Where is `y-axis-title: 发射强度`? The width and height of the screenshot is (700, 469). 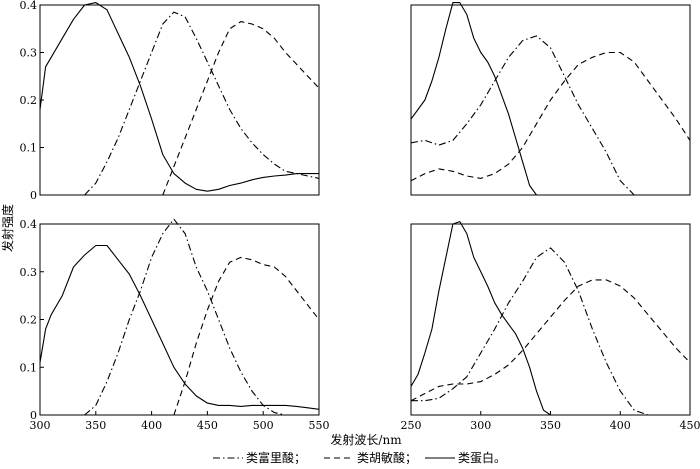 y-axis-title: 发射强度 is located at coordinates (7, 228).